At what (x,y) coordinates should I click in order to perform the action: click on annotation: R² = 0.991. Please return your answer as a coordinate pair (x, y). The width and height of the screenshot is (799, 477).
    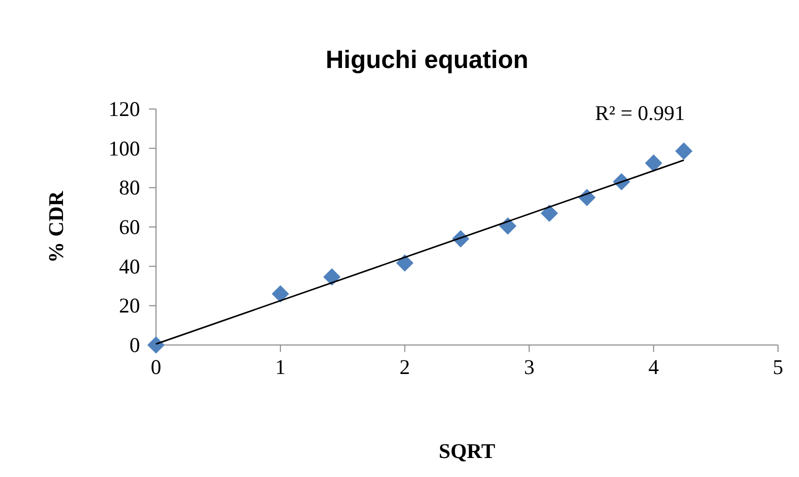
    Looking at the image, I should click on (640, 113).